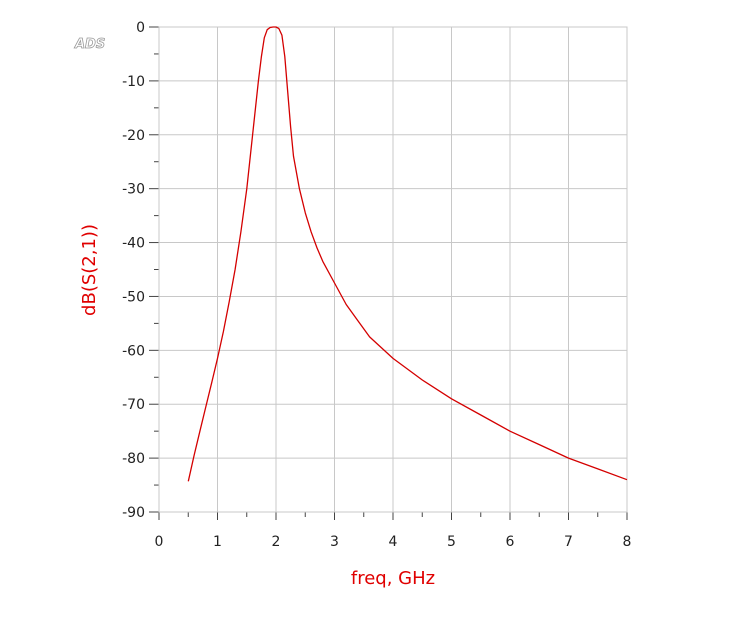 Image resolution: width=756 pixels, height=624 pixels. Describe the element at coordinates (627, 542) in the screenshot. I see `x-tick-label: 8` at that location.